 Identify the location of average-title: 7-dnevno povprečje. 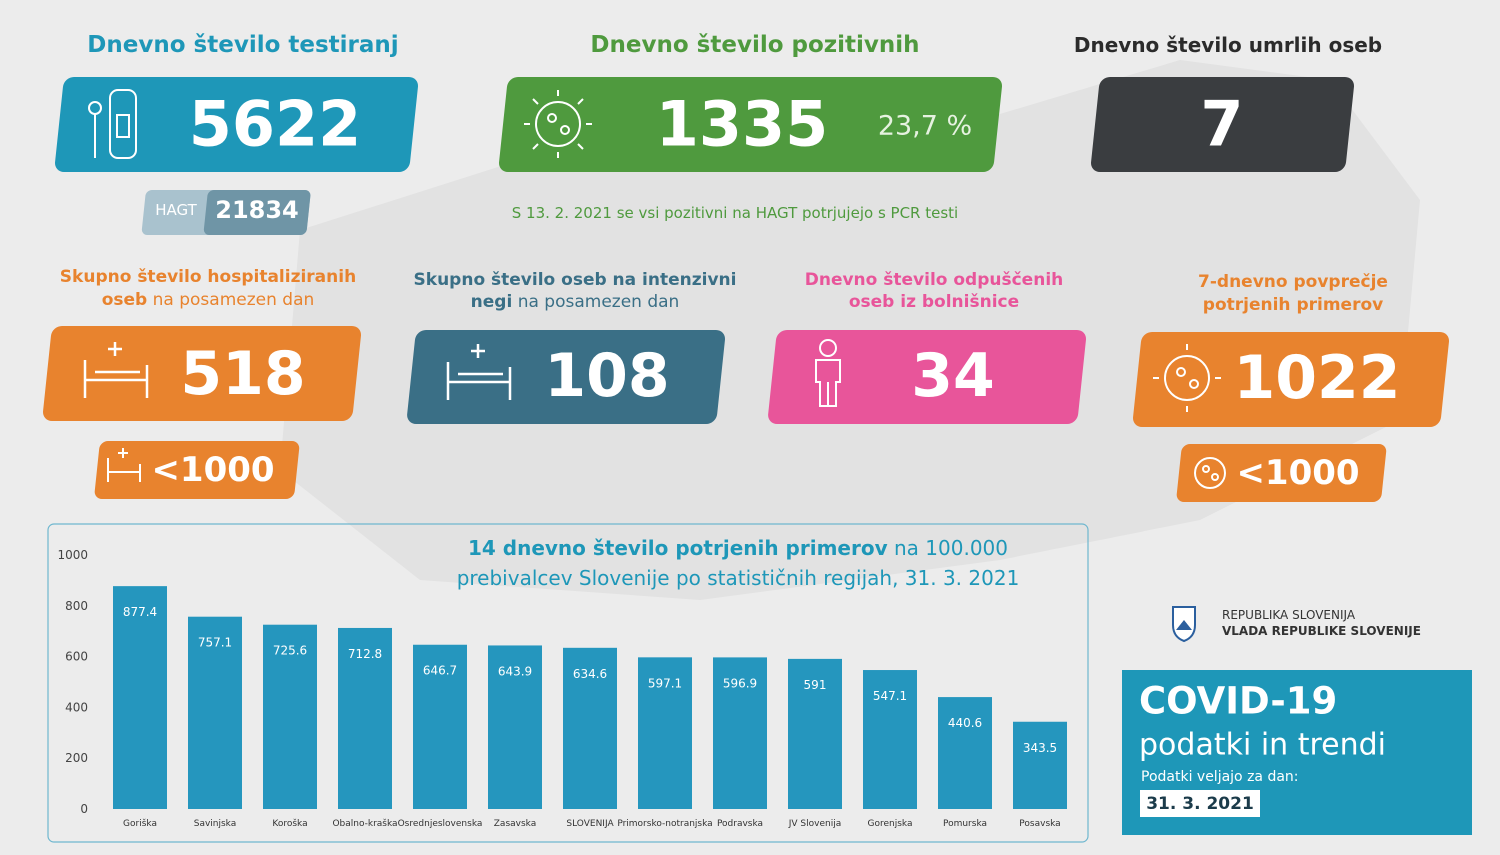
(1293, 282).